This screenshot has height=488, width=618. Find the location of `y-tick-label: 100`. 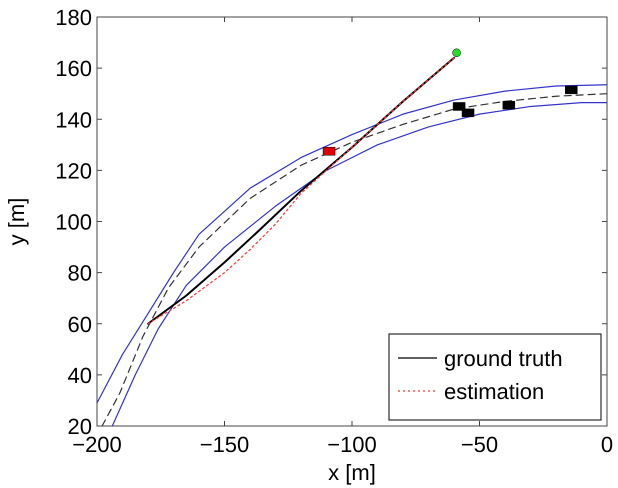

y-tick-label: 100 is located at coordinates (73, 222).